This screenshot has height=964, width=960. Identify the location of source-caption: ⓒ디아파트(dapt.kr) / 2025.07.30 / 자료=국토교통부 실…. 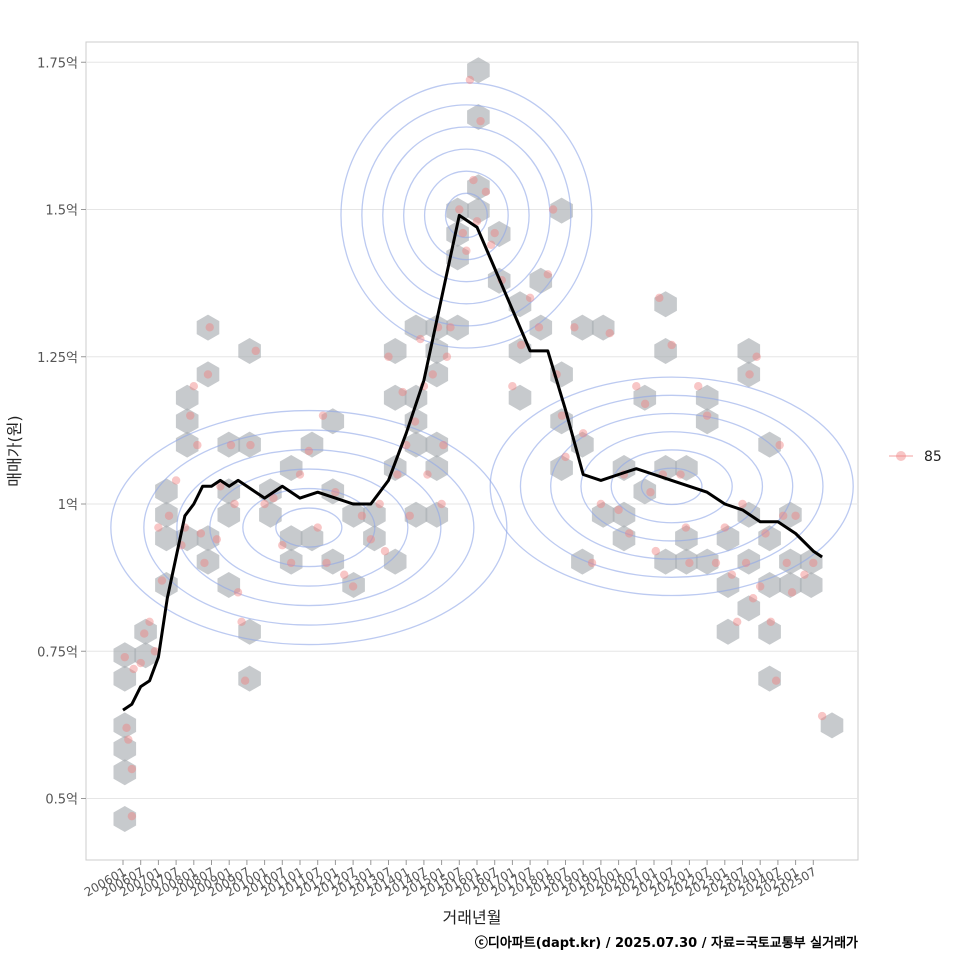
(666, 943).